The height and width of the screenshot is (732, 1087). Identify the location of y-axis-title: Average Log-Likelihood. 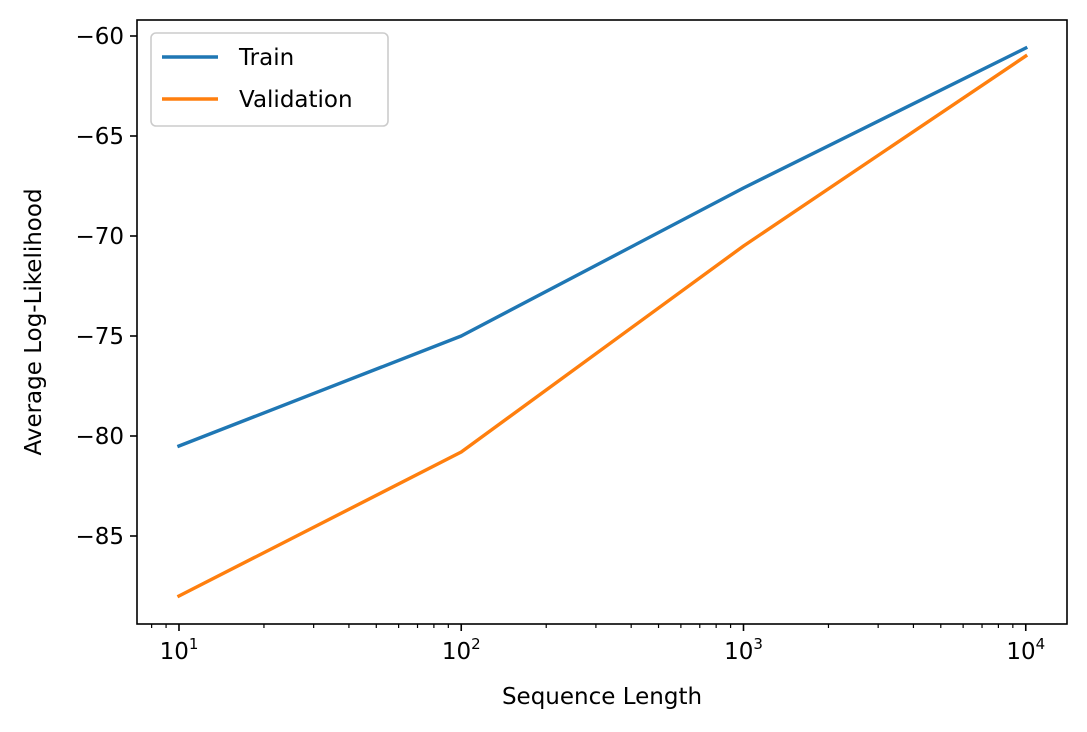
(34, 321).